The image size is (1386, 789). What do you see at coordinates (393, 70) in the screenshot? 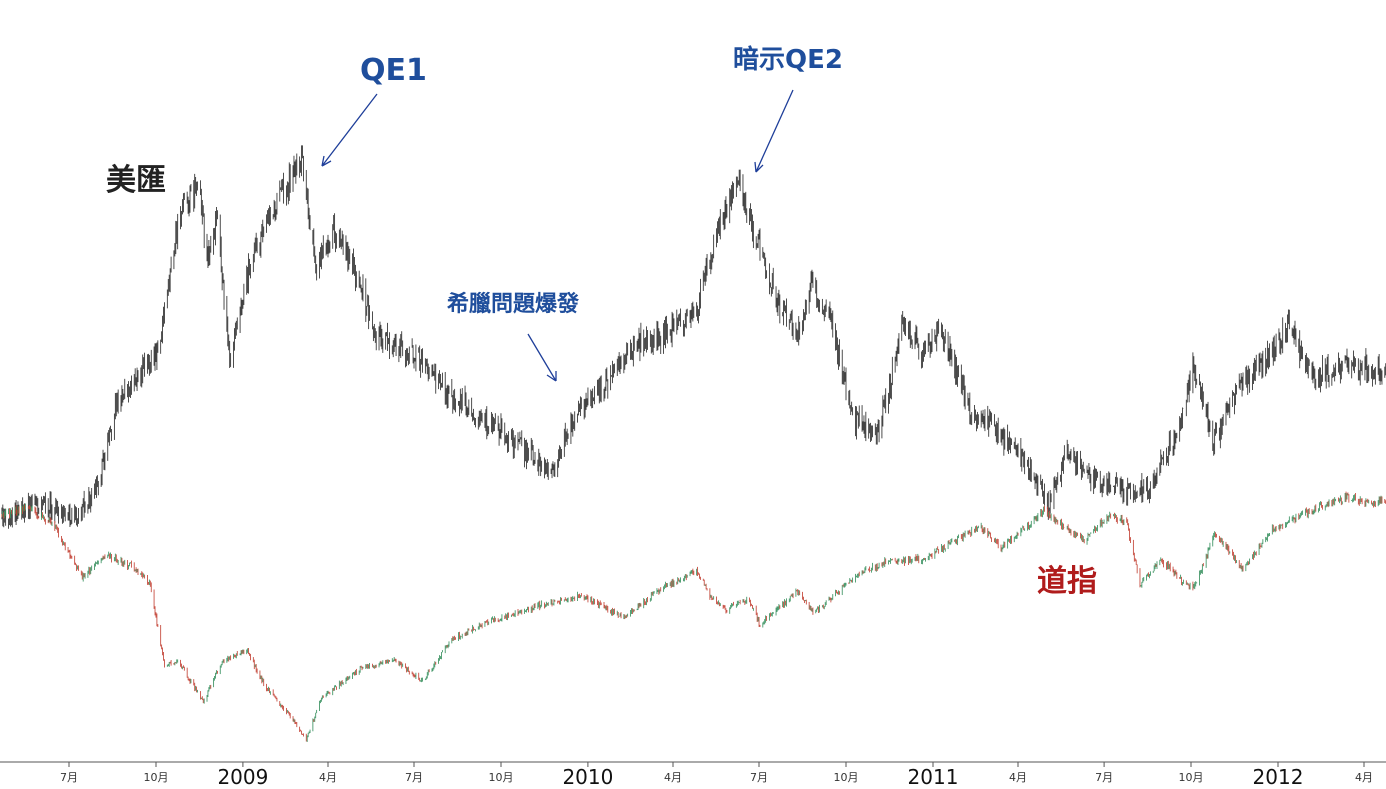
I see `annotation-qe1: QE1` at bounding box center [393, 70].